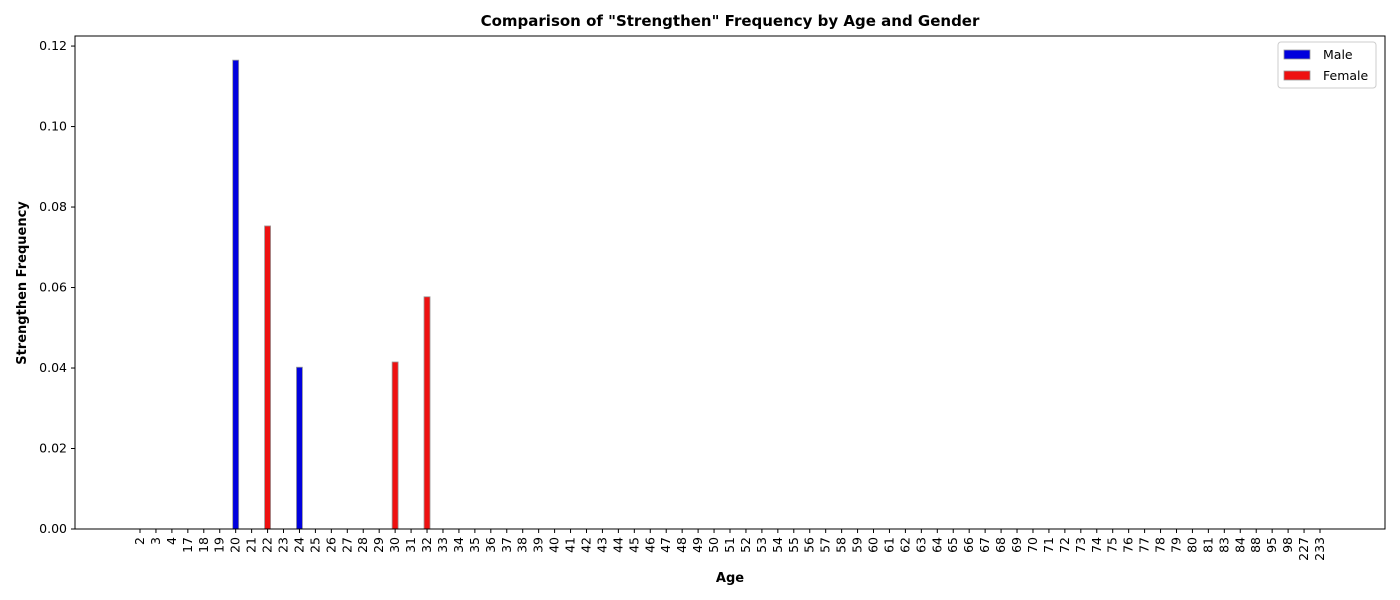 The height and width of the screenshot is (600, 1400). I want to click on y-tick-label: 0.08, so click(53, 206).